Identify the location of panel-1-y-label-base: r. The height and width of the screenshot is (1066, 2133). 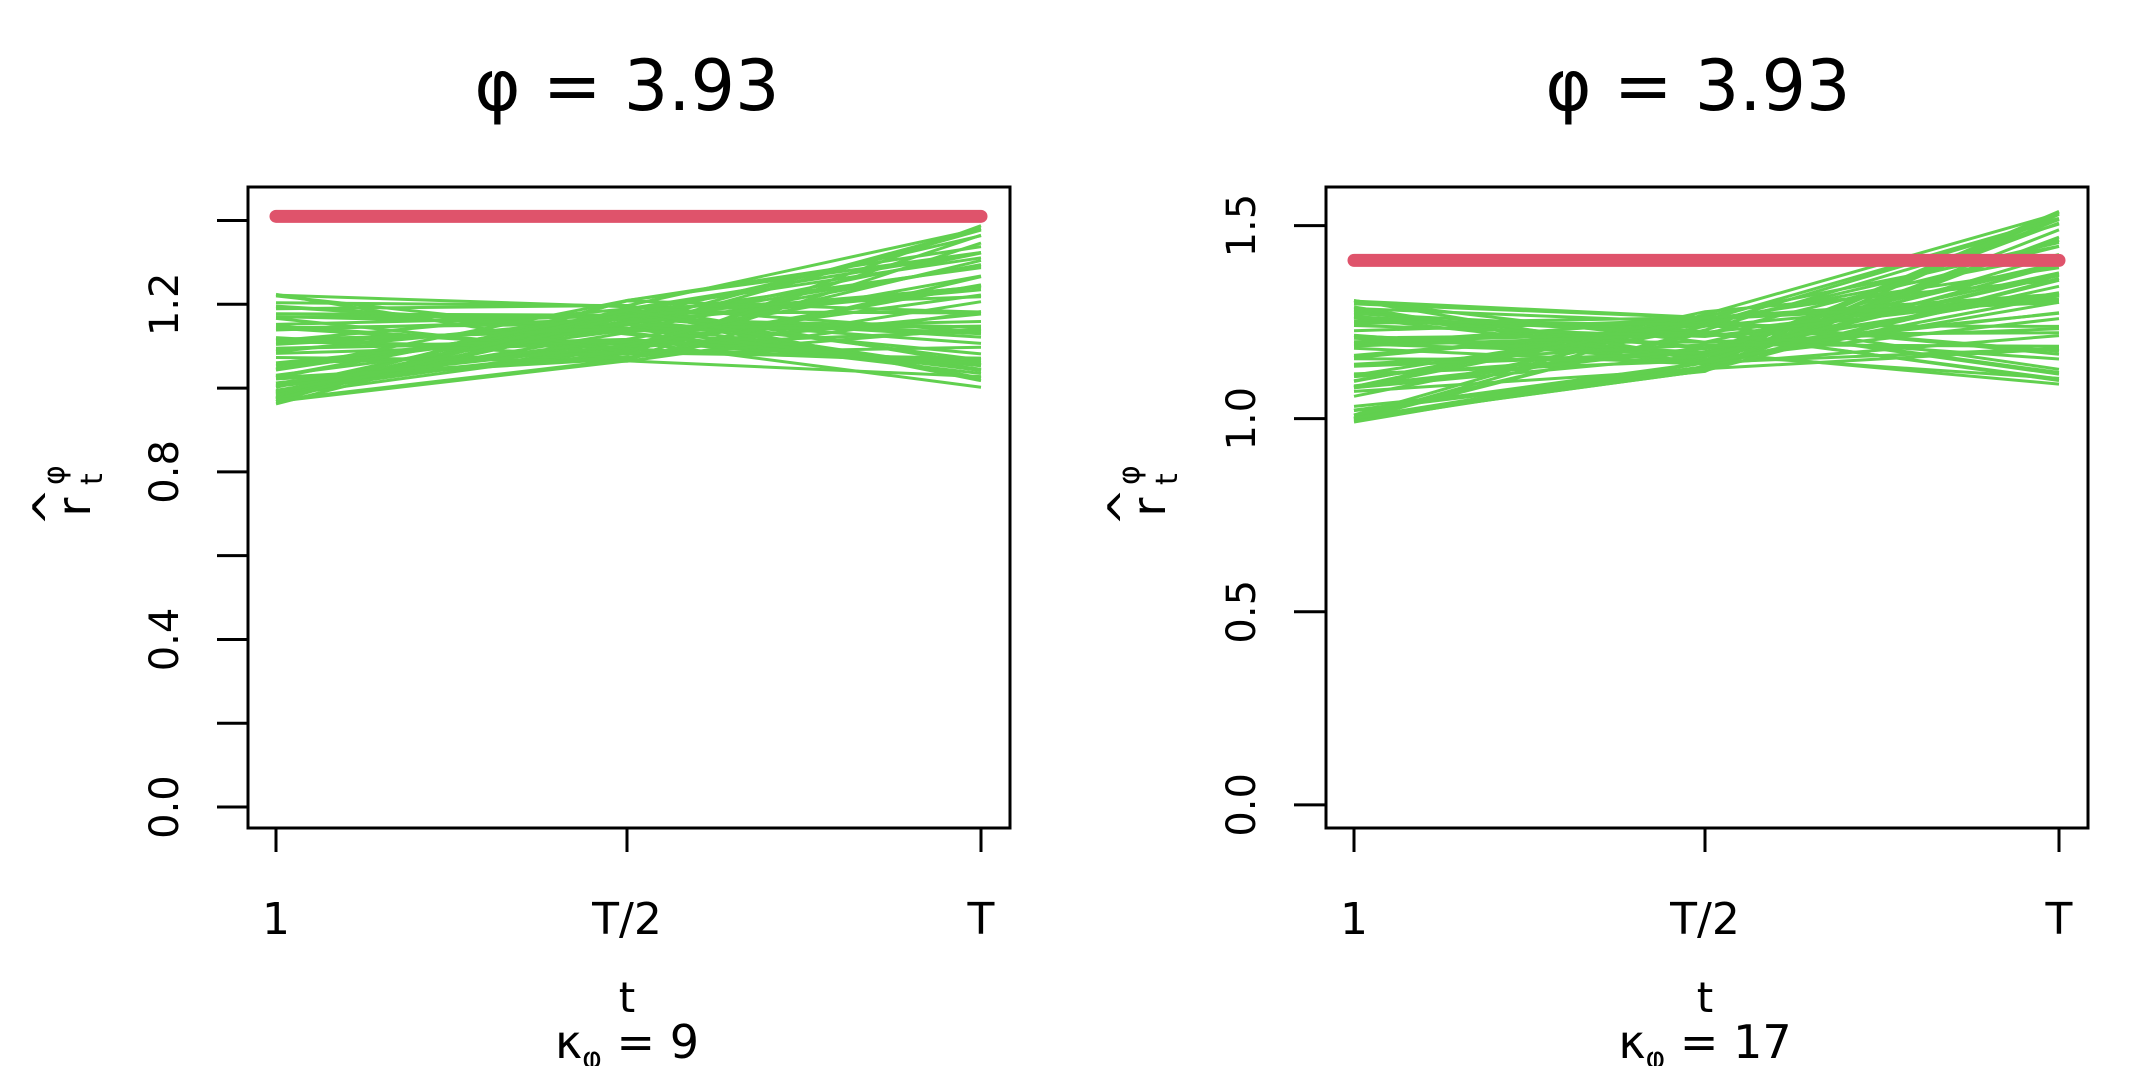
(74, 506).